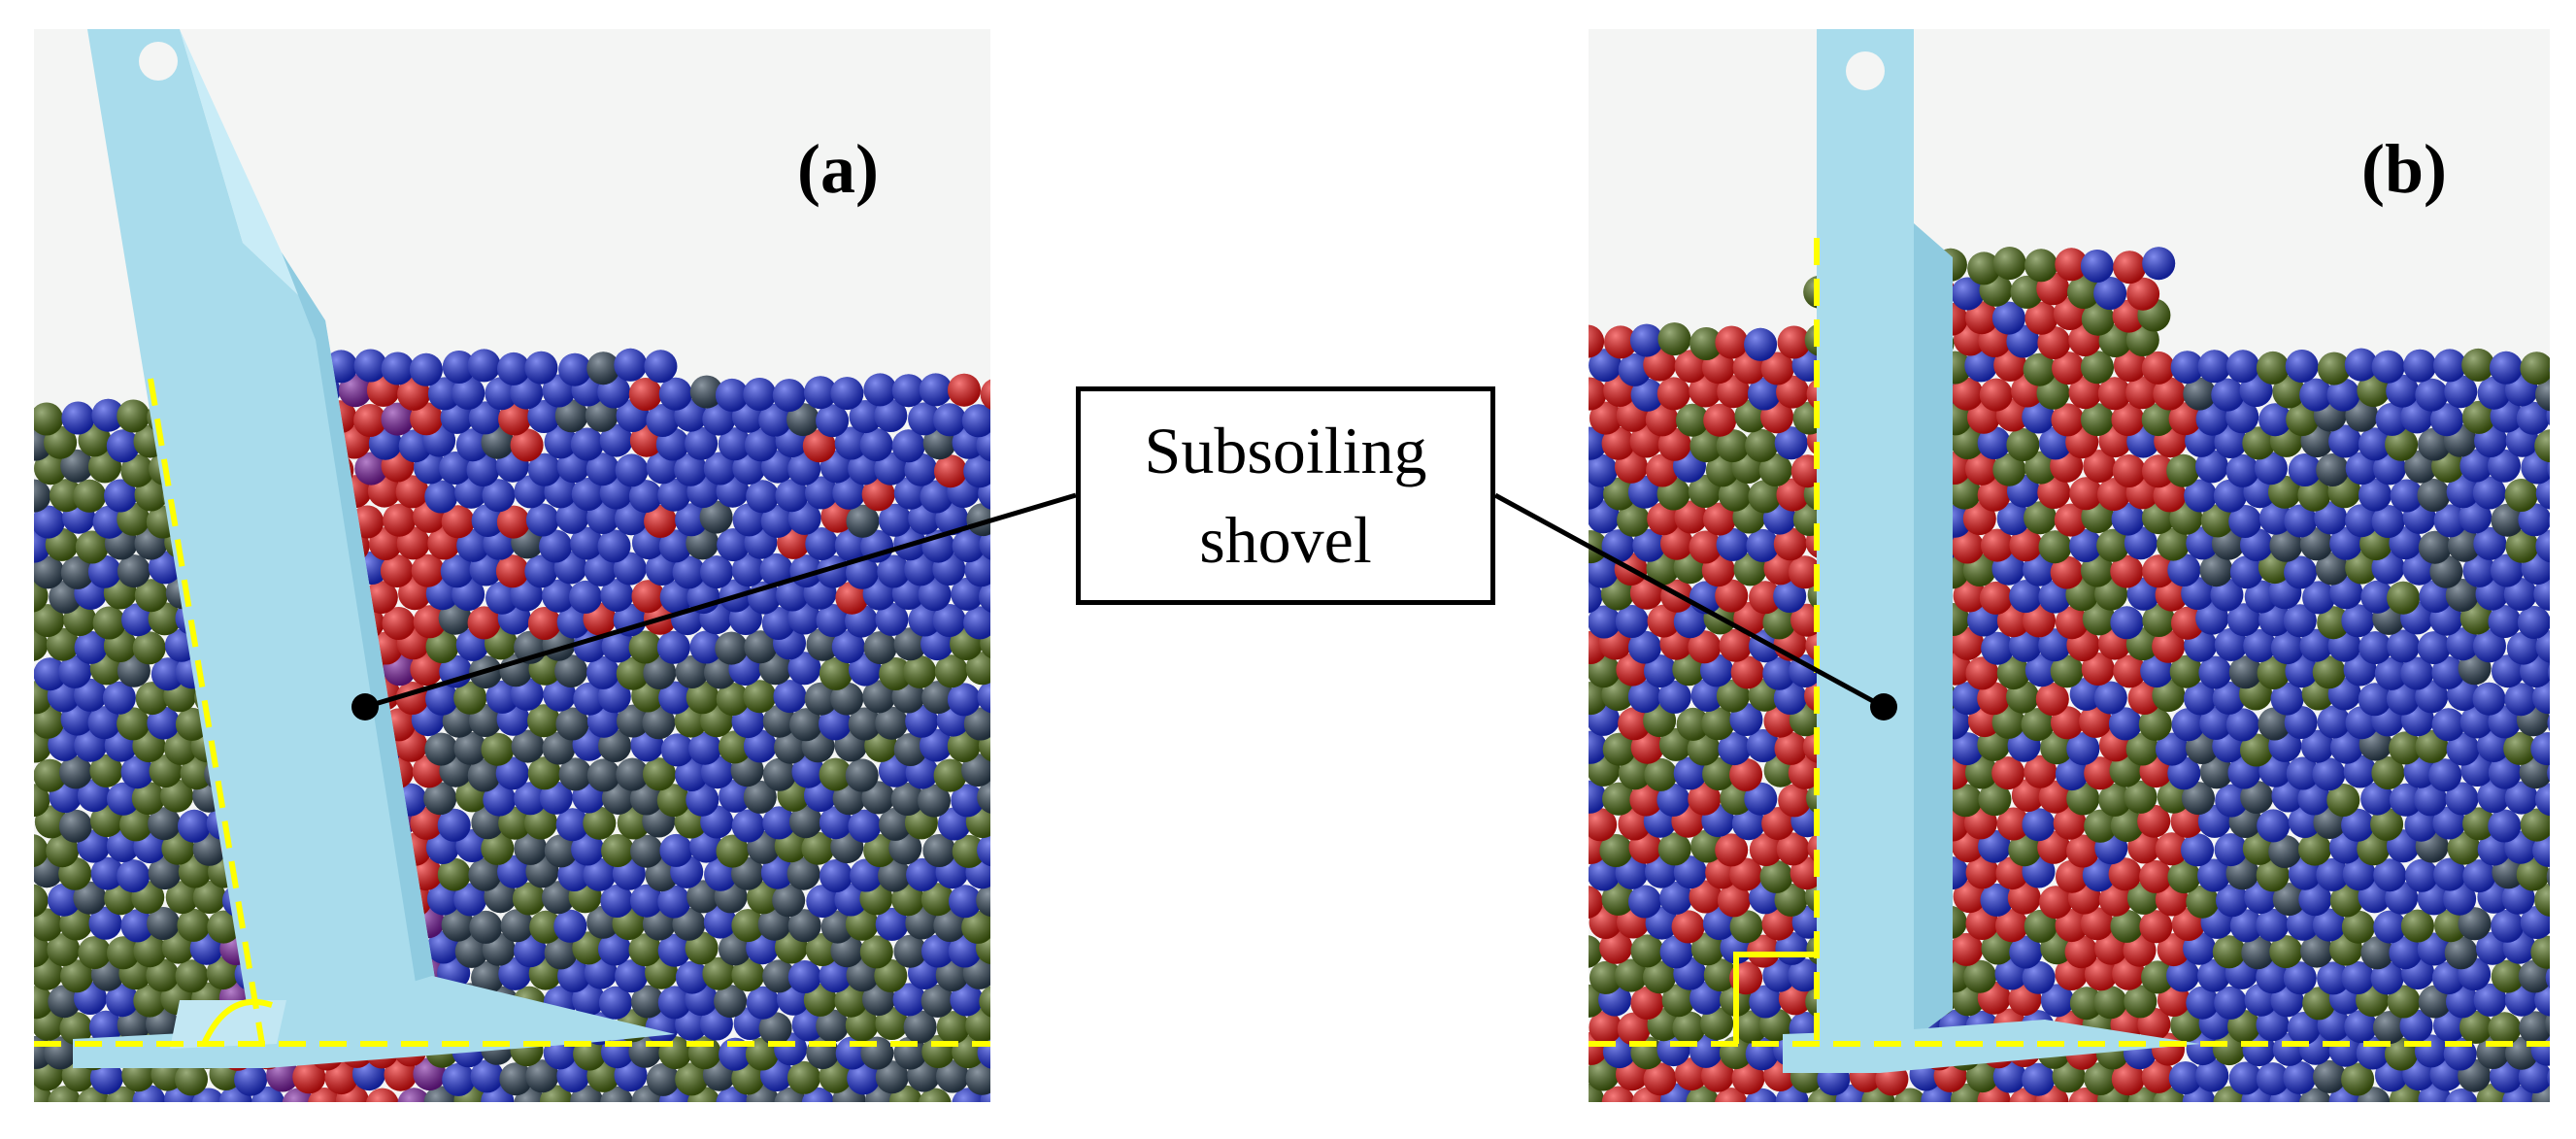 The width and height of the screenshot is (2576, 1139). Describe the element at coordinates (237, 1022) in the screenshot. I see `angle-arc-a` at that location.